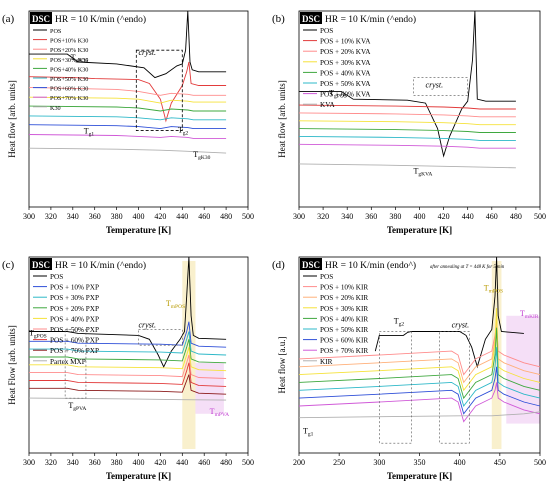  What do you see at coordinates (69, 79) in the screenshot?
I see `legend-label: POS+50% K30` at bounding box center [69, 79].